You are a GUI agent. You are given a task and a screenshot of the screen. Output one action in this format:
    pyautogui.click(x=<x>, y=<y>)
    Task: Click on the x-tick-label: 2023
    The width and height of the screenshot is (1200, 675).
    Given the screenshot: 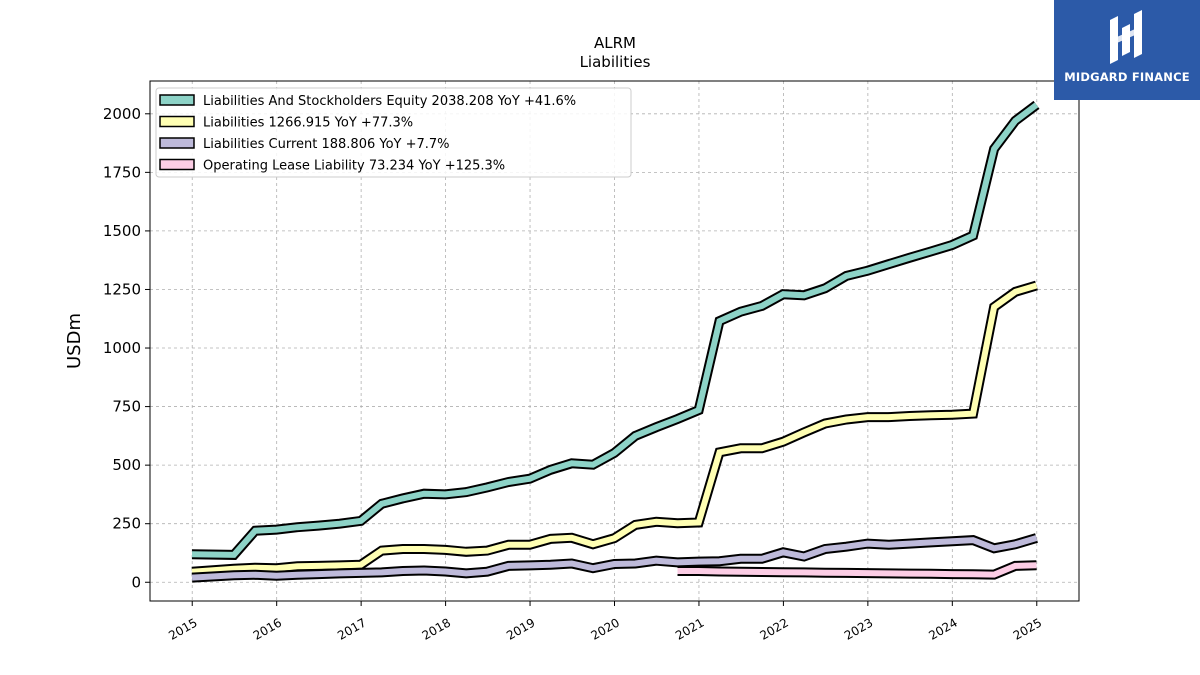 What is the action you would take?
    pyautogui.click(x=858, y=628)
    